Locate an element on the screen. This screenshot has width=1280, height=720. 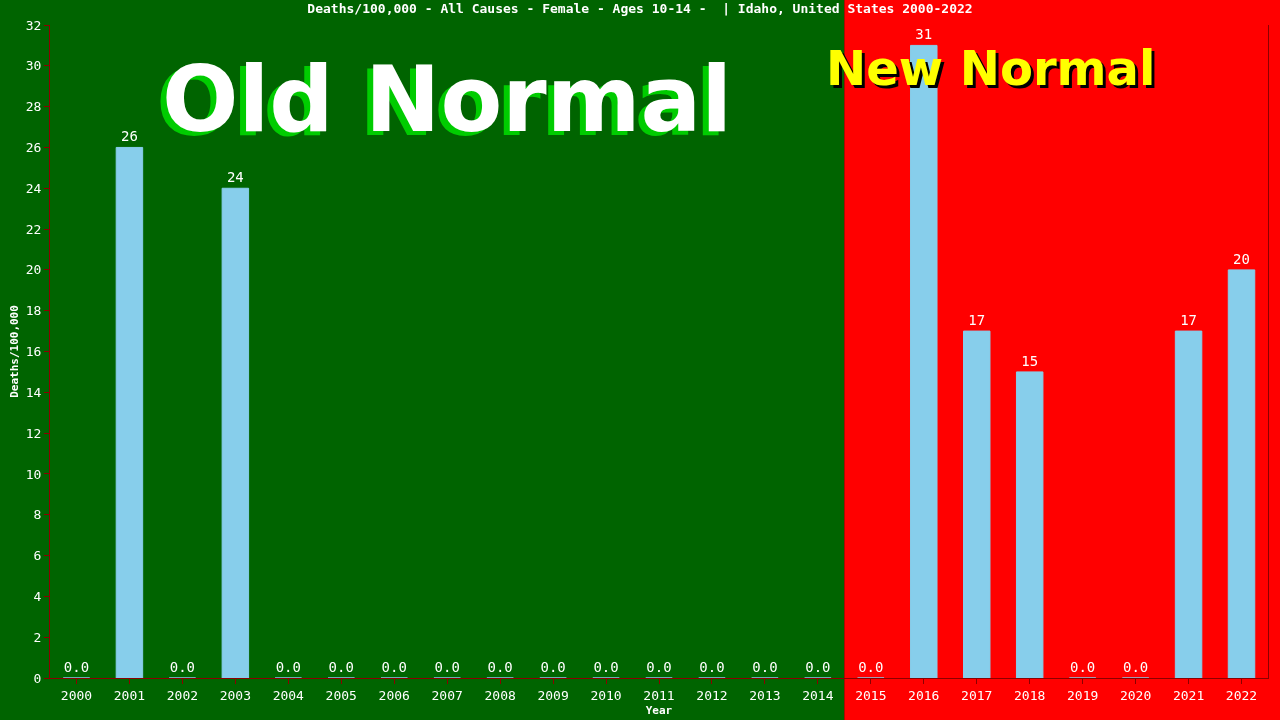
x-tick-label: 2014 is located at coordinates (818, 695).